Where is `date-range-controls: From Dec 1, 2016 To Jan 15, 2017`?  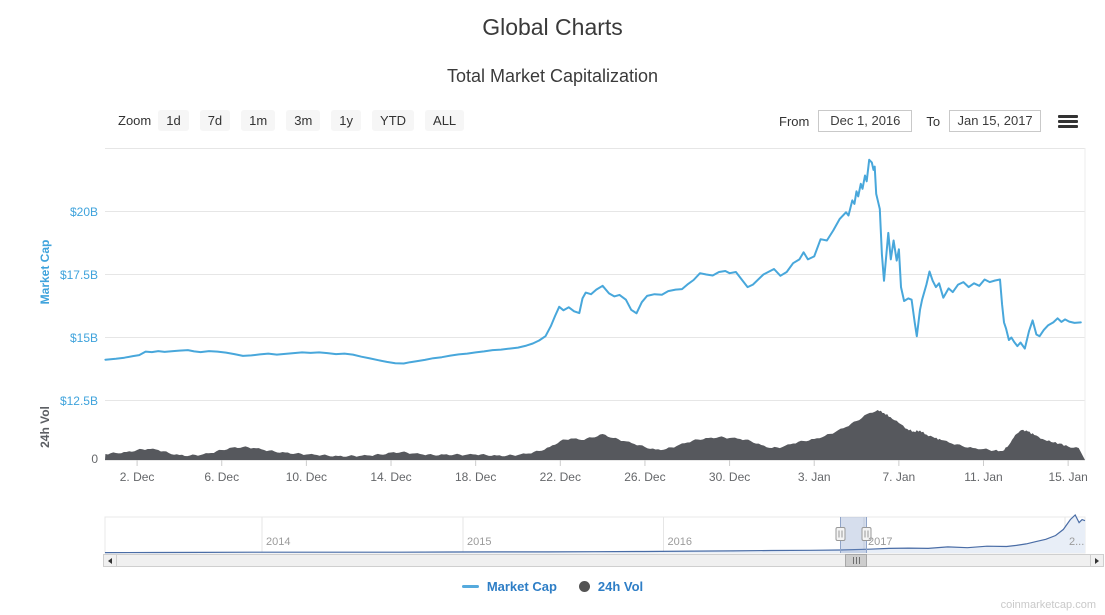 date-range-controls: From Dec 1, 2016 To Jan 15, 2017 is located at coordinates (929, 121).